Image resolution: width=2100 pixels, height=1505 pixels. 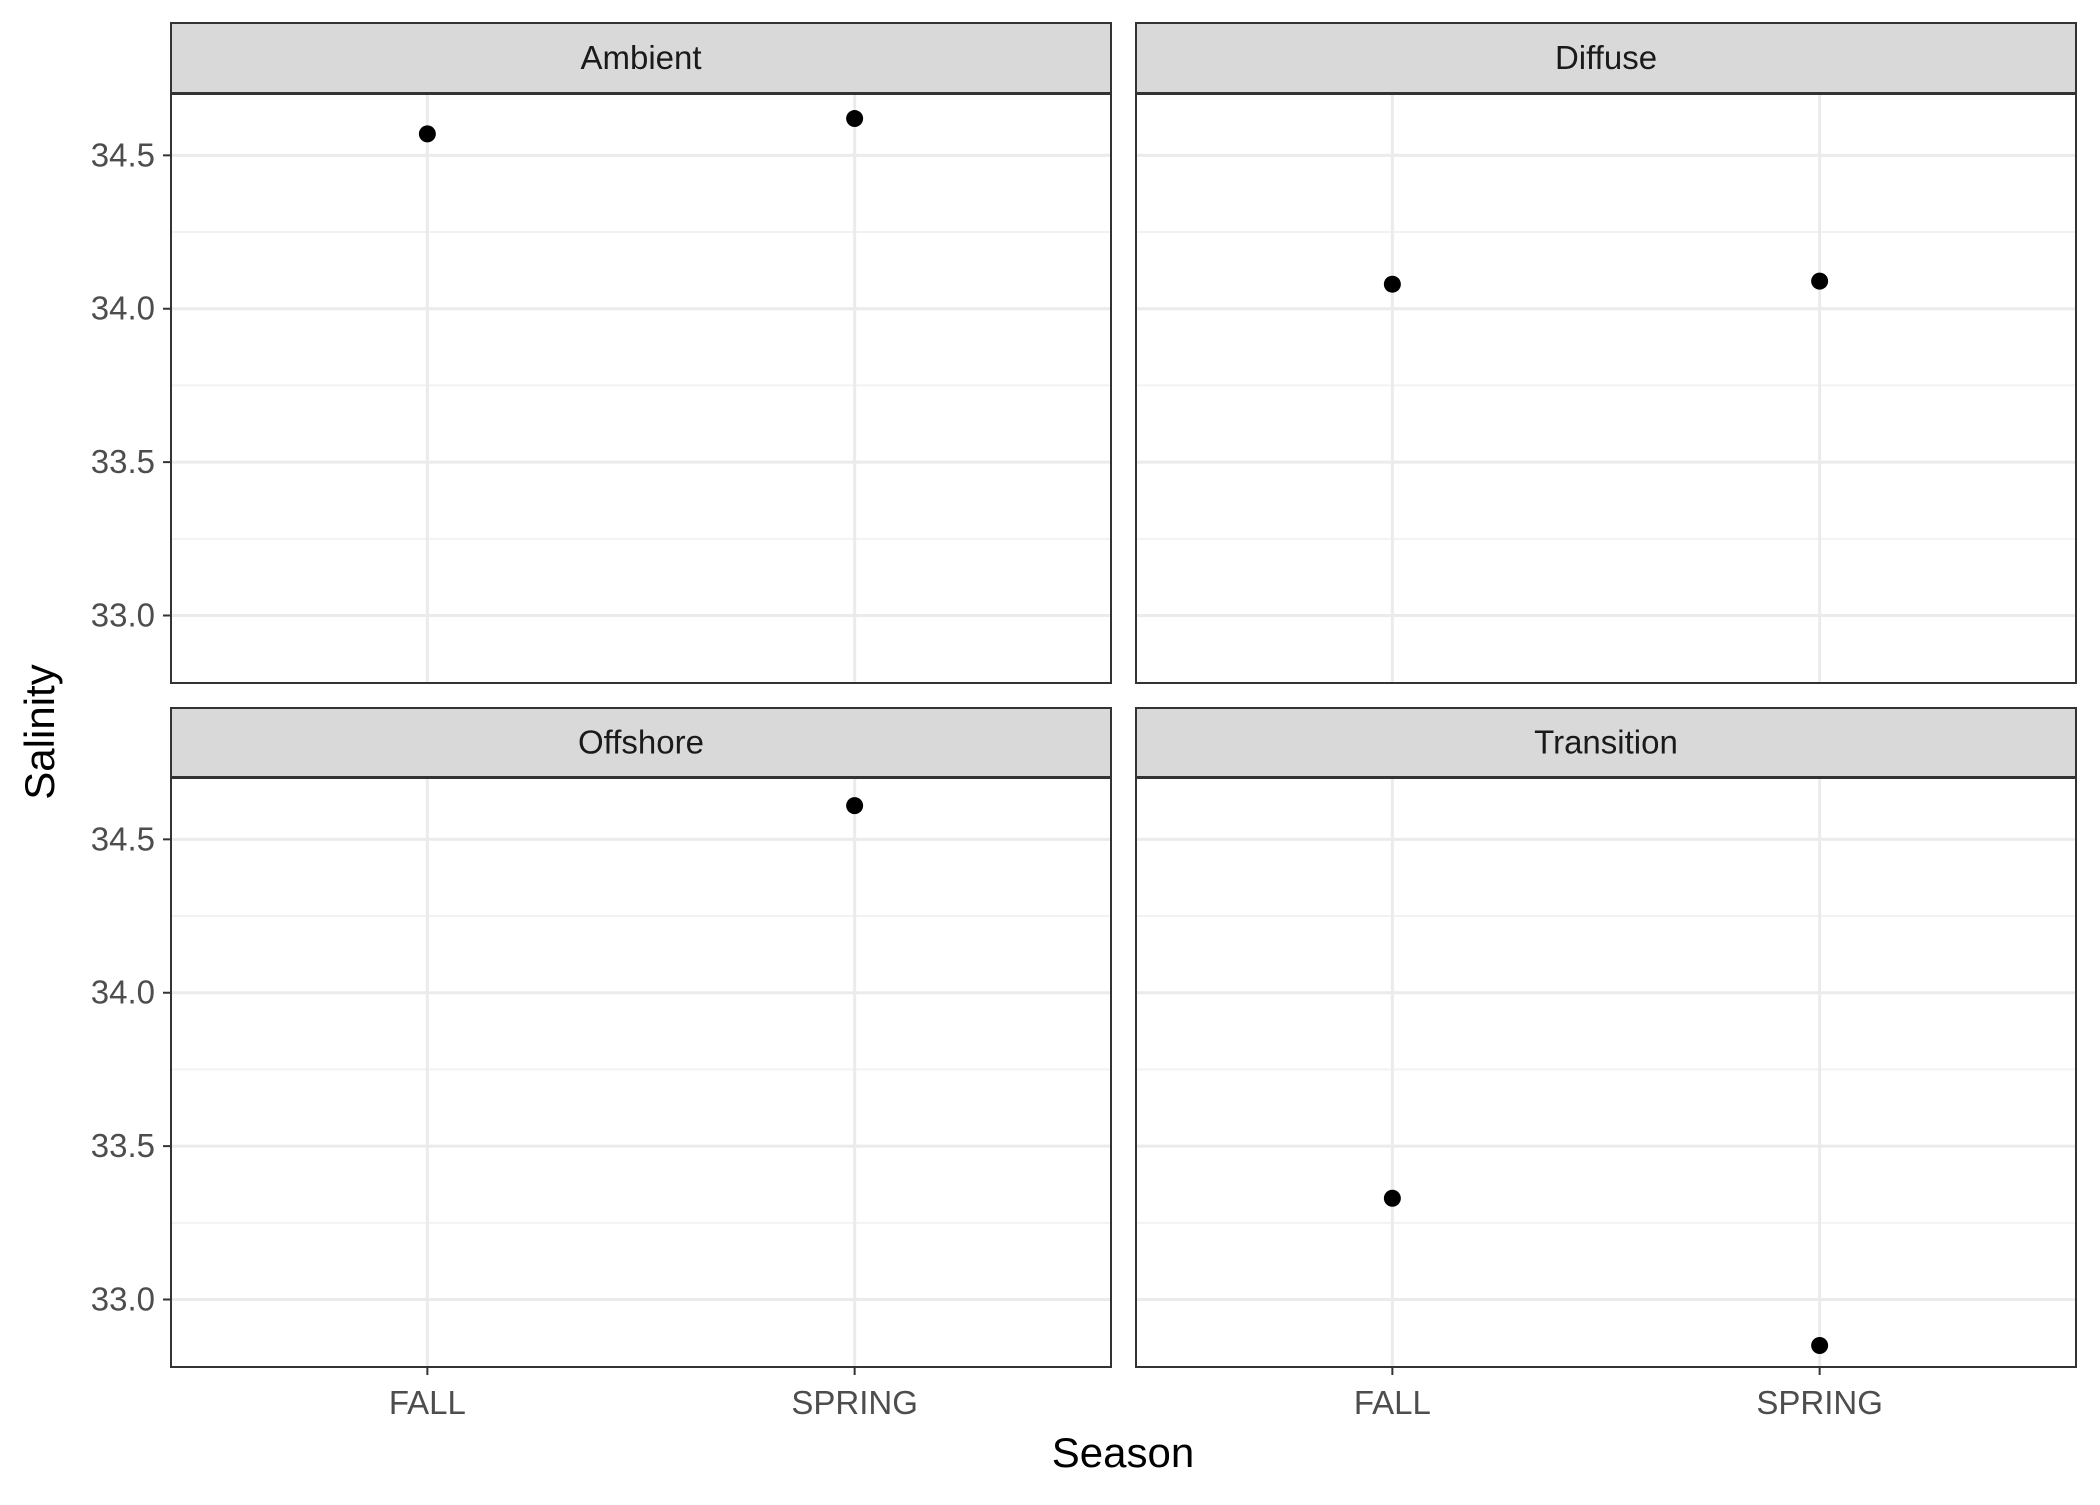 What do you see at coordinates (1392, 284) in the screenshot?
I see `point-diffuse-fall` at bounding box center [1392, 284].